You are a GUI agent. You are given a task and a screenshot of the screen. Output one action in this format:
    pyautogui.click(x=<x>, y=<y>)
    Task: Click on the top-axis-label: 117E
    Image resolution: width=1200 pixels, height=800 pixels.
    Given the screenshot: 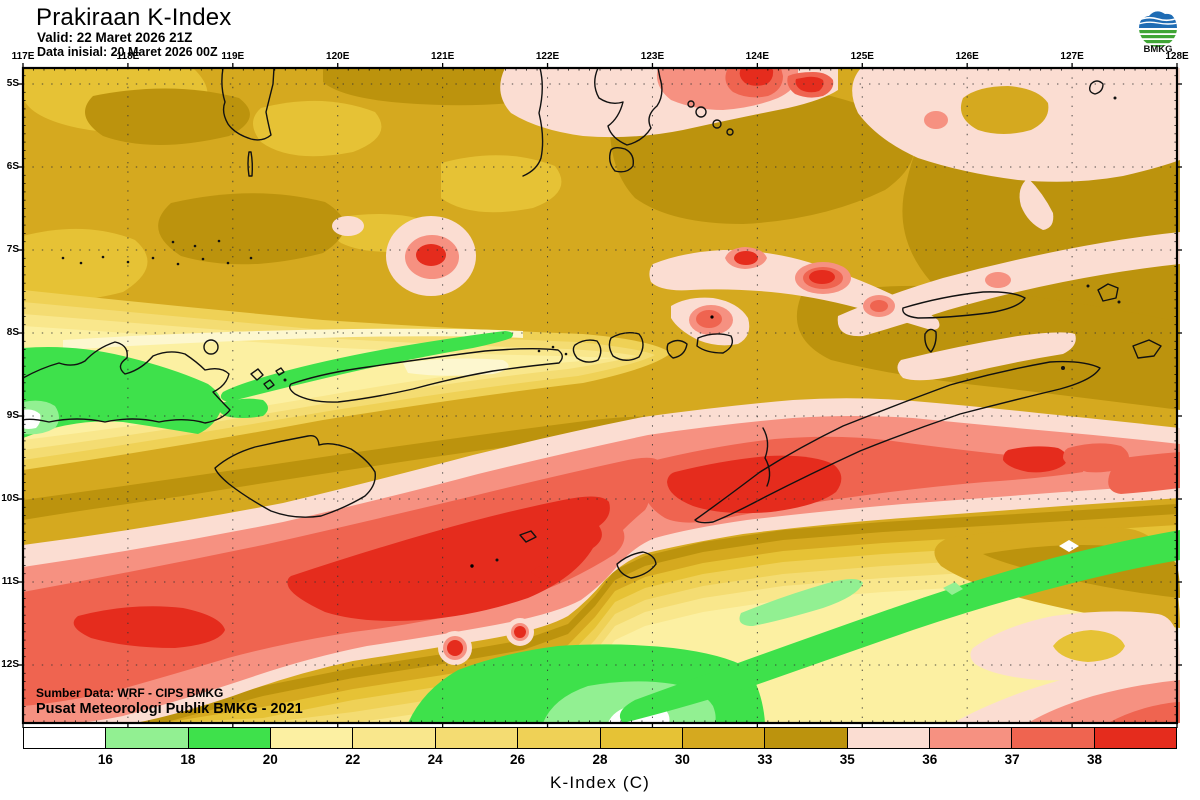 What is the action you would take?
    pyautogui.click(x=23, y=56)
    